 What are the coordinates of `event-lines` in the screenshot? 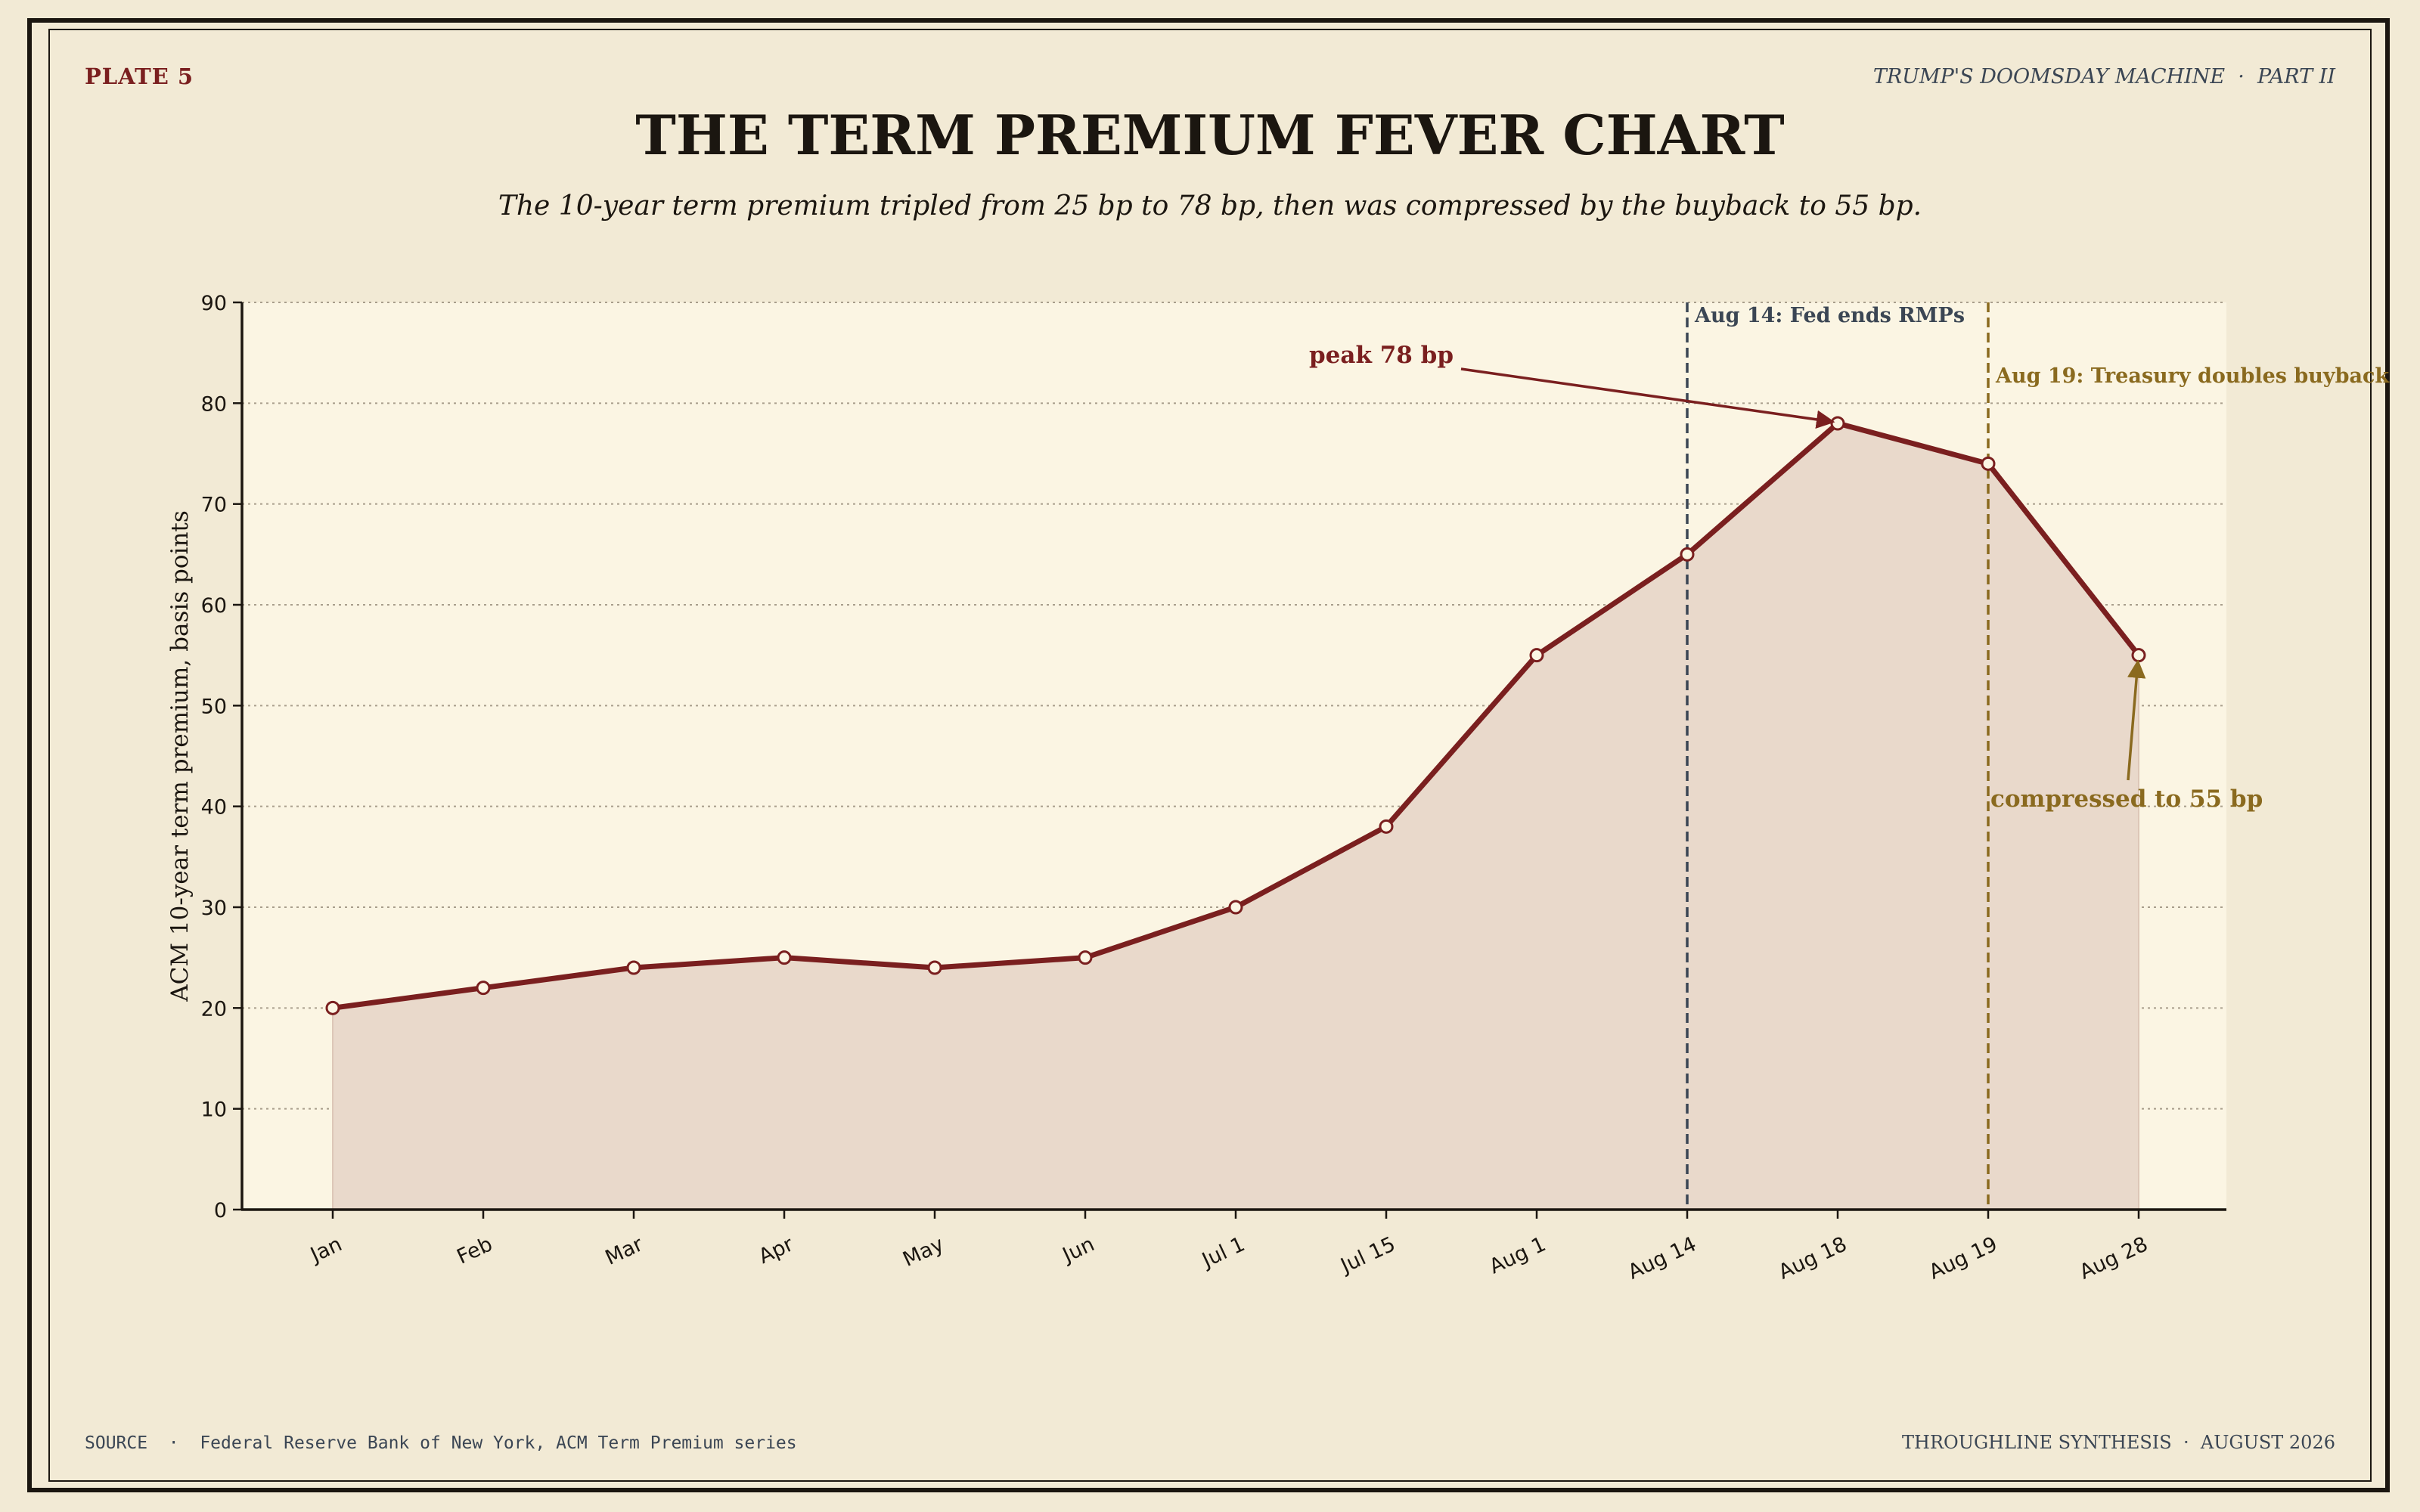 It's located at (1838, 756).